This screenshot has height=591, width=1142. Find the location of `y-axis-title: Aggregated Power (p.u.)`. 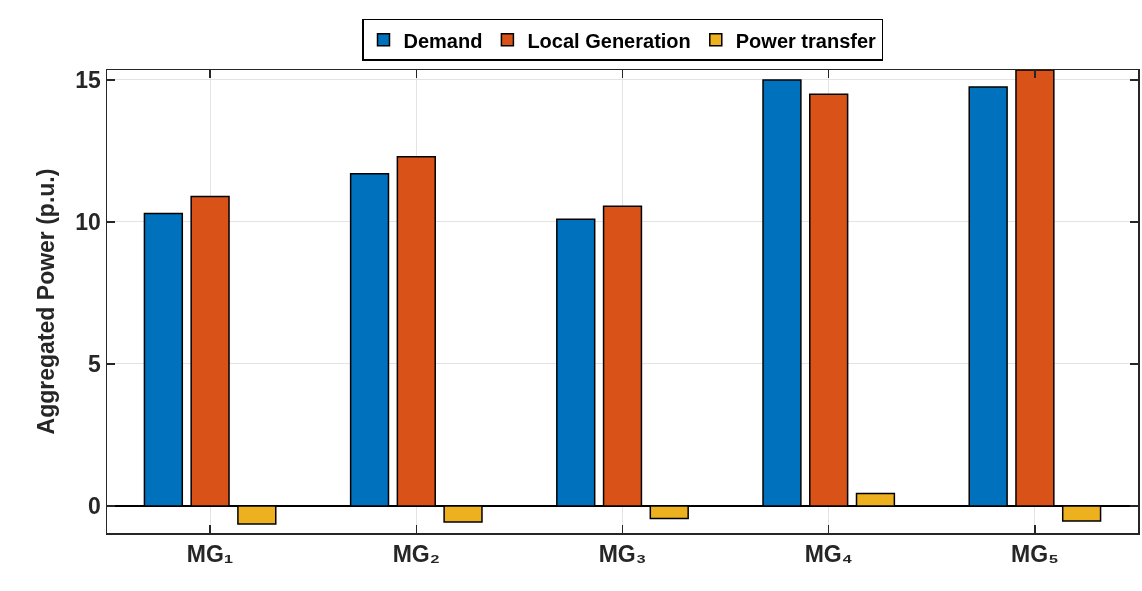

y-axis-title: Aggregated Power (p.u.) is located at coordinates (46, 301).